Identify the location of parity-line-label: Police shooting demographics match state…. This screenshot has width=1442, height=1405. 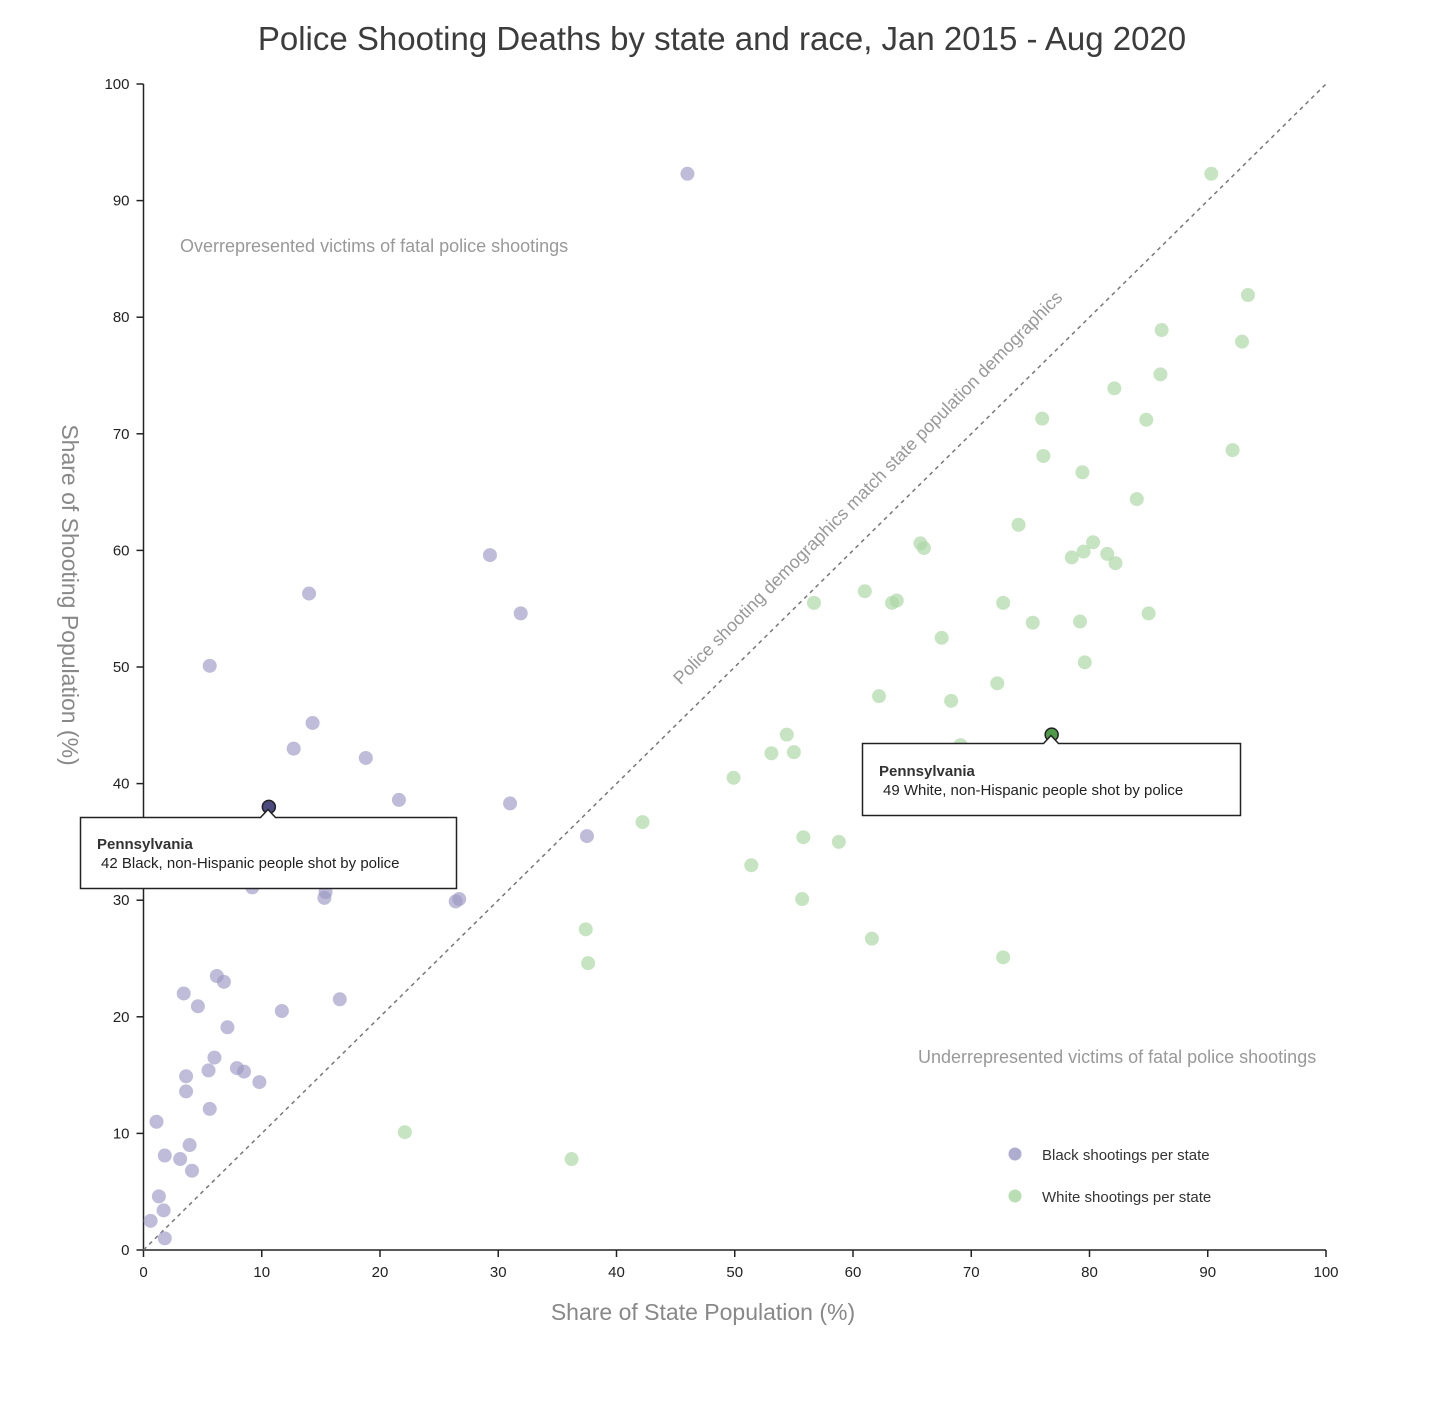
(867, 487).